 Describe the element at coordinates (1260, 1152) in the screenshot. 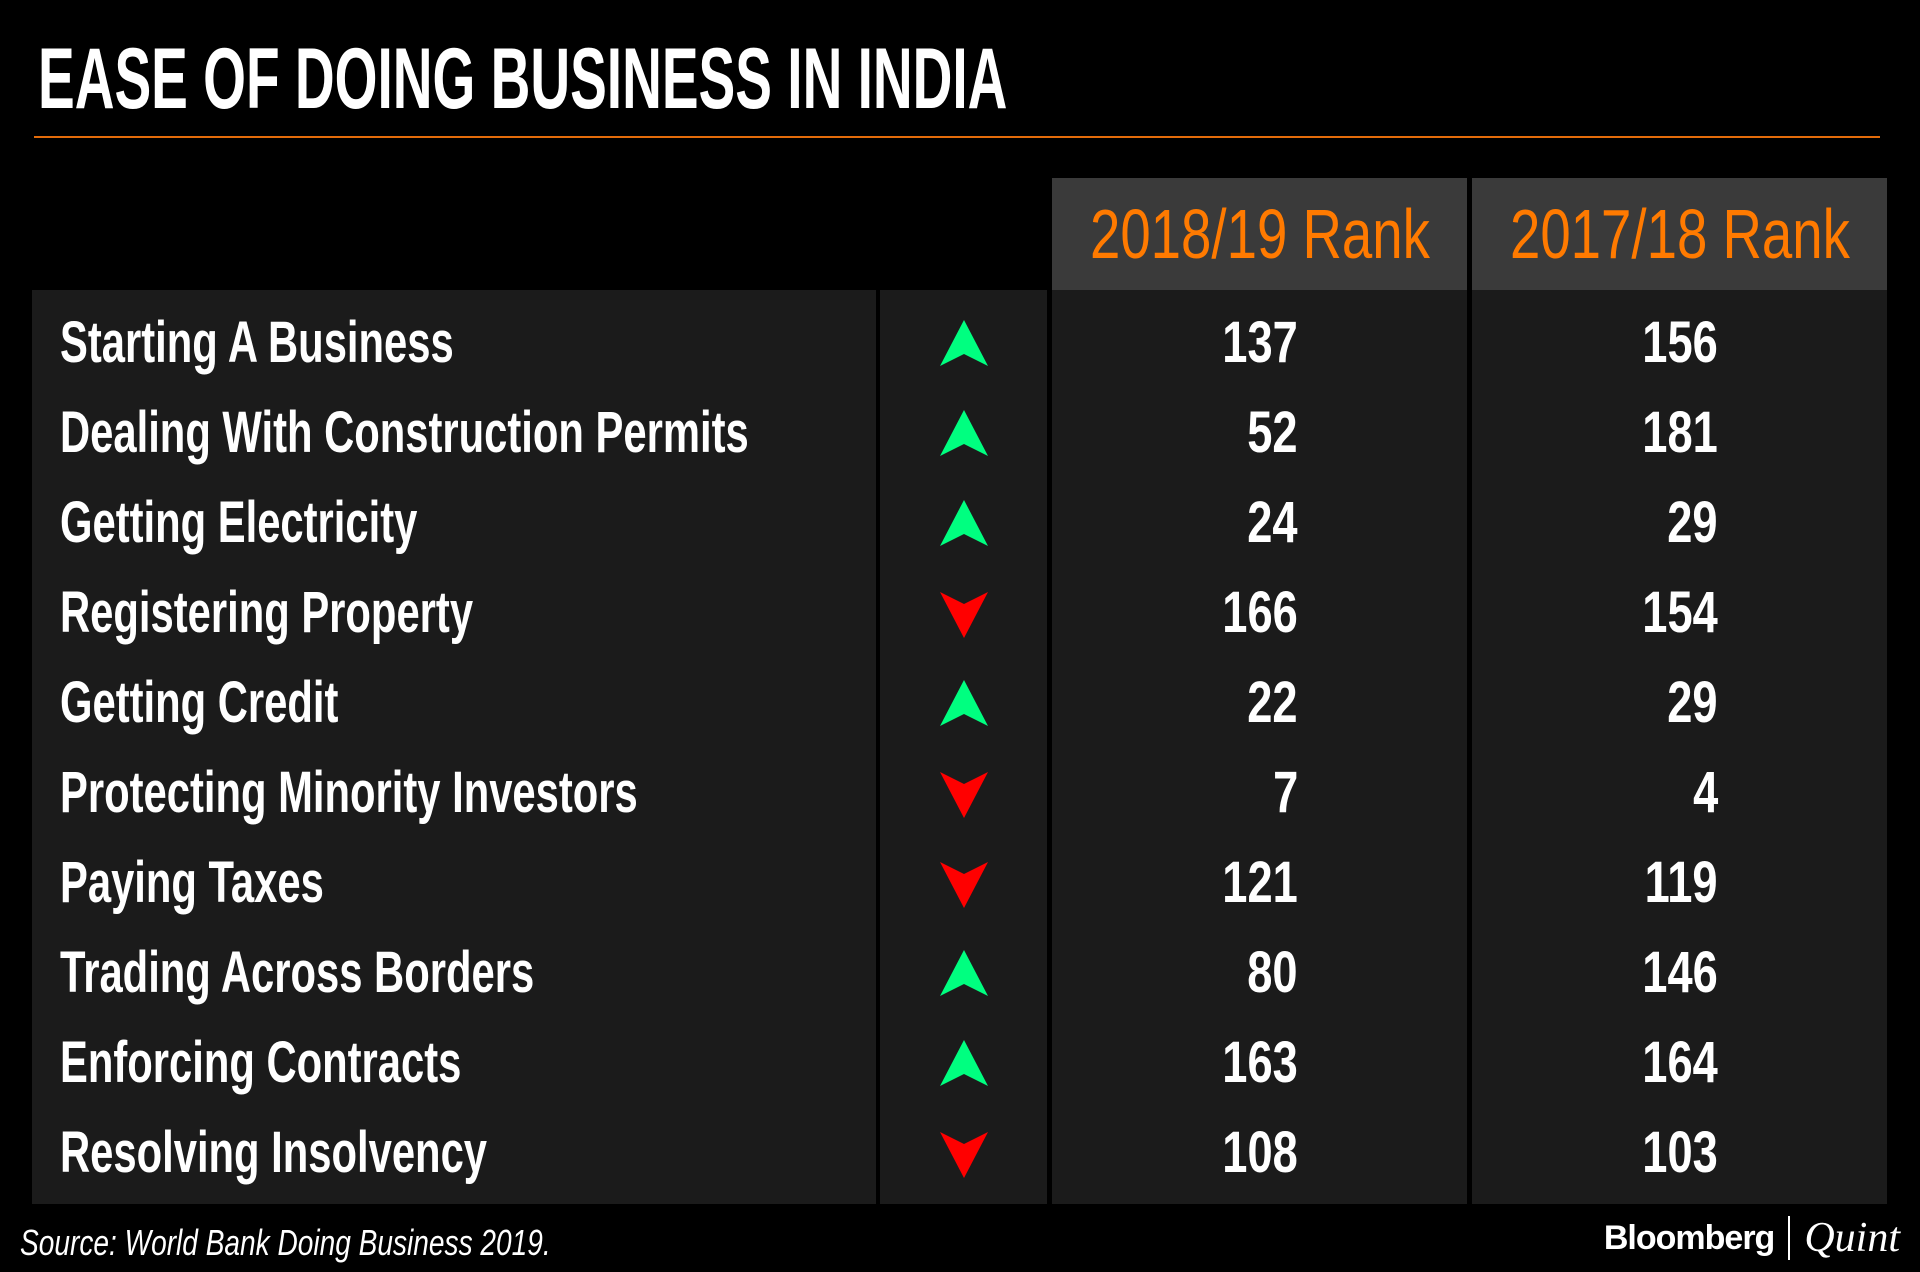

I see `rank-2018-19: 108` at that location.